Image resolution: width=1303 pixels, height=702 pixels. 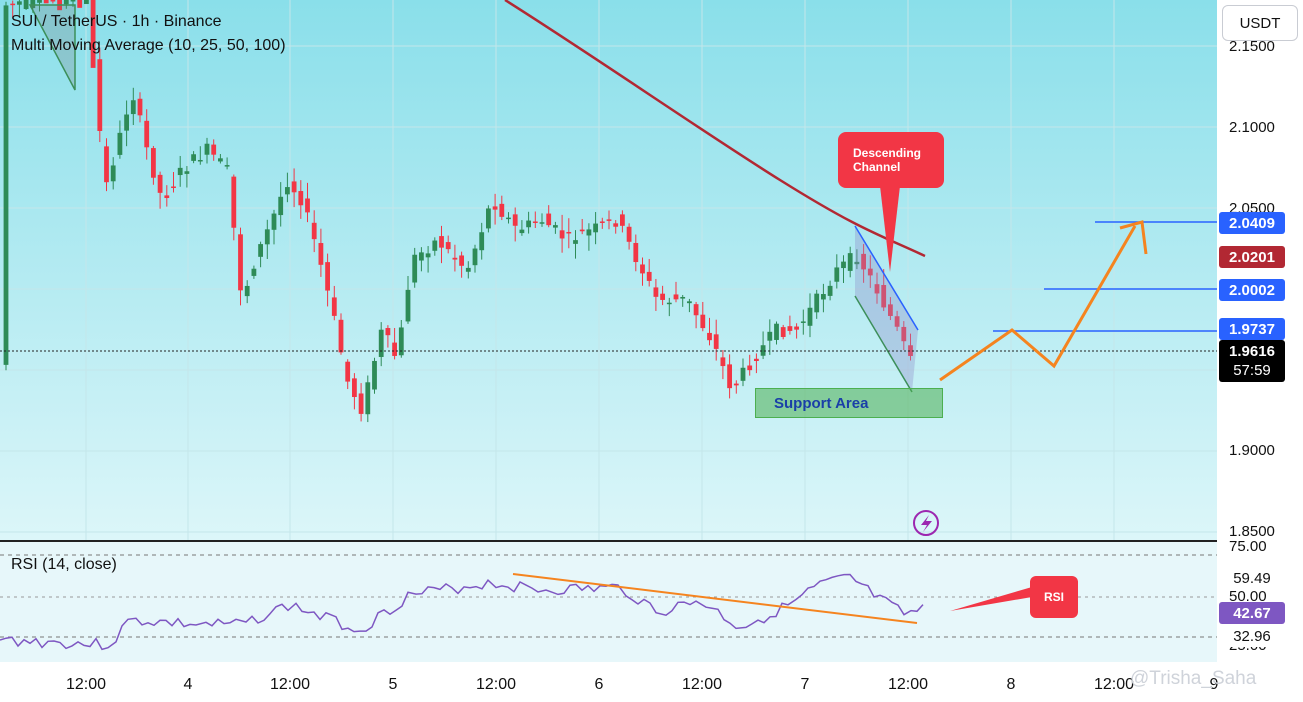 What do you see at coordinates (1252, 370) in the screenshot?
I see `candle-countdown: 57:59` at bounding box center [1252, 370].